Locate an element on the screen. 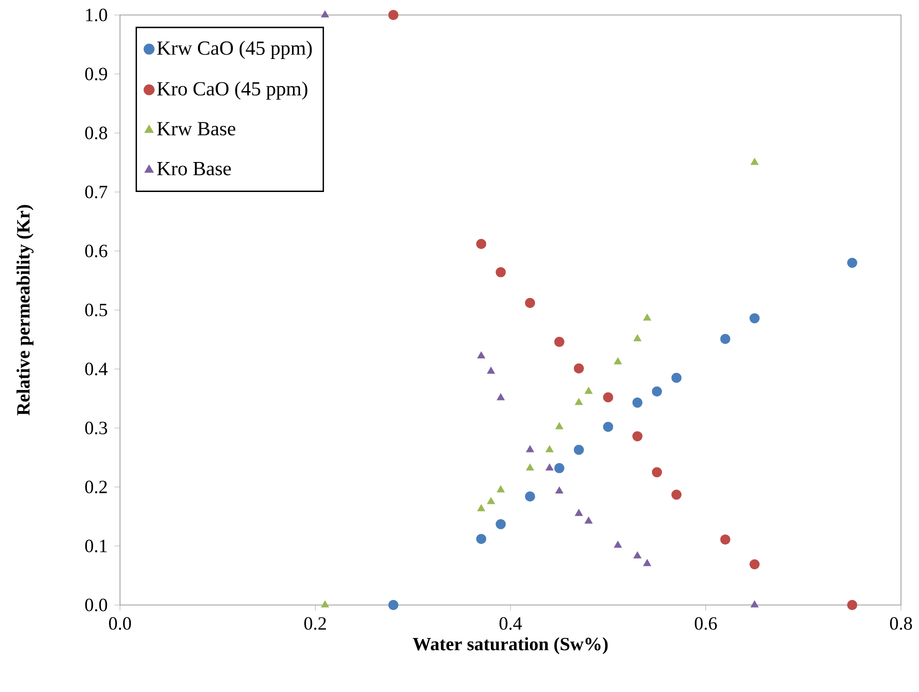  y-tick-label: 0.0 is located at coordinates (96, 605).